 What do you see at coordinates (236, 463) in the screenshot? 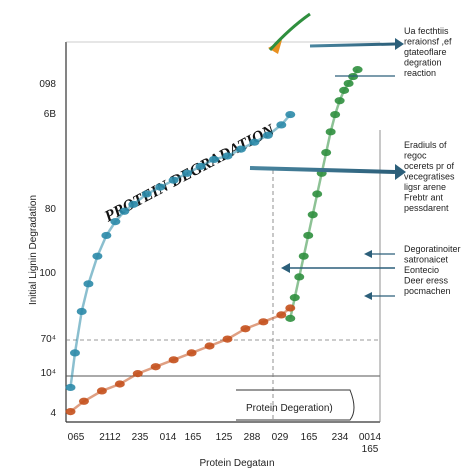
I see `x-axis-label: Protein Degataın` at bounding box center [236, 463].